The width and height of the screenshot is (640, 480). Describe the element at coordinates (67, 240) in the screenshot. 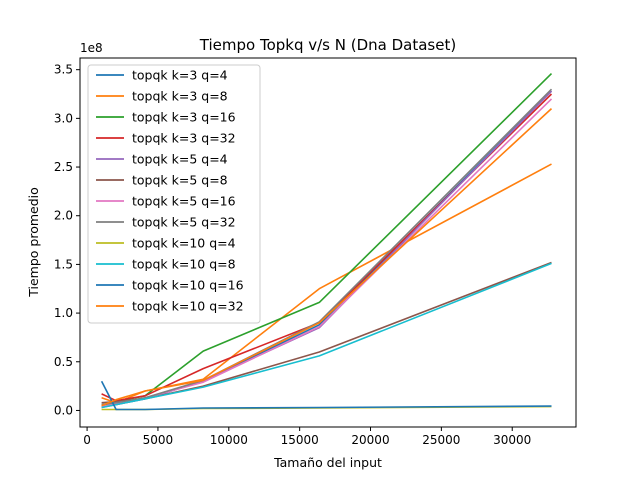

I see `y-axis: 0.0 0.5 1.0 1.5 2.0 2.5 3.0 3.5` at that location.